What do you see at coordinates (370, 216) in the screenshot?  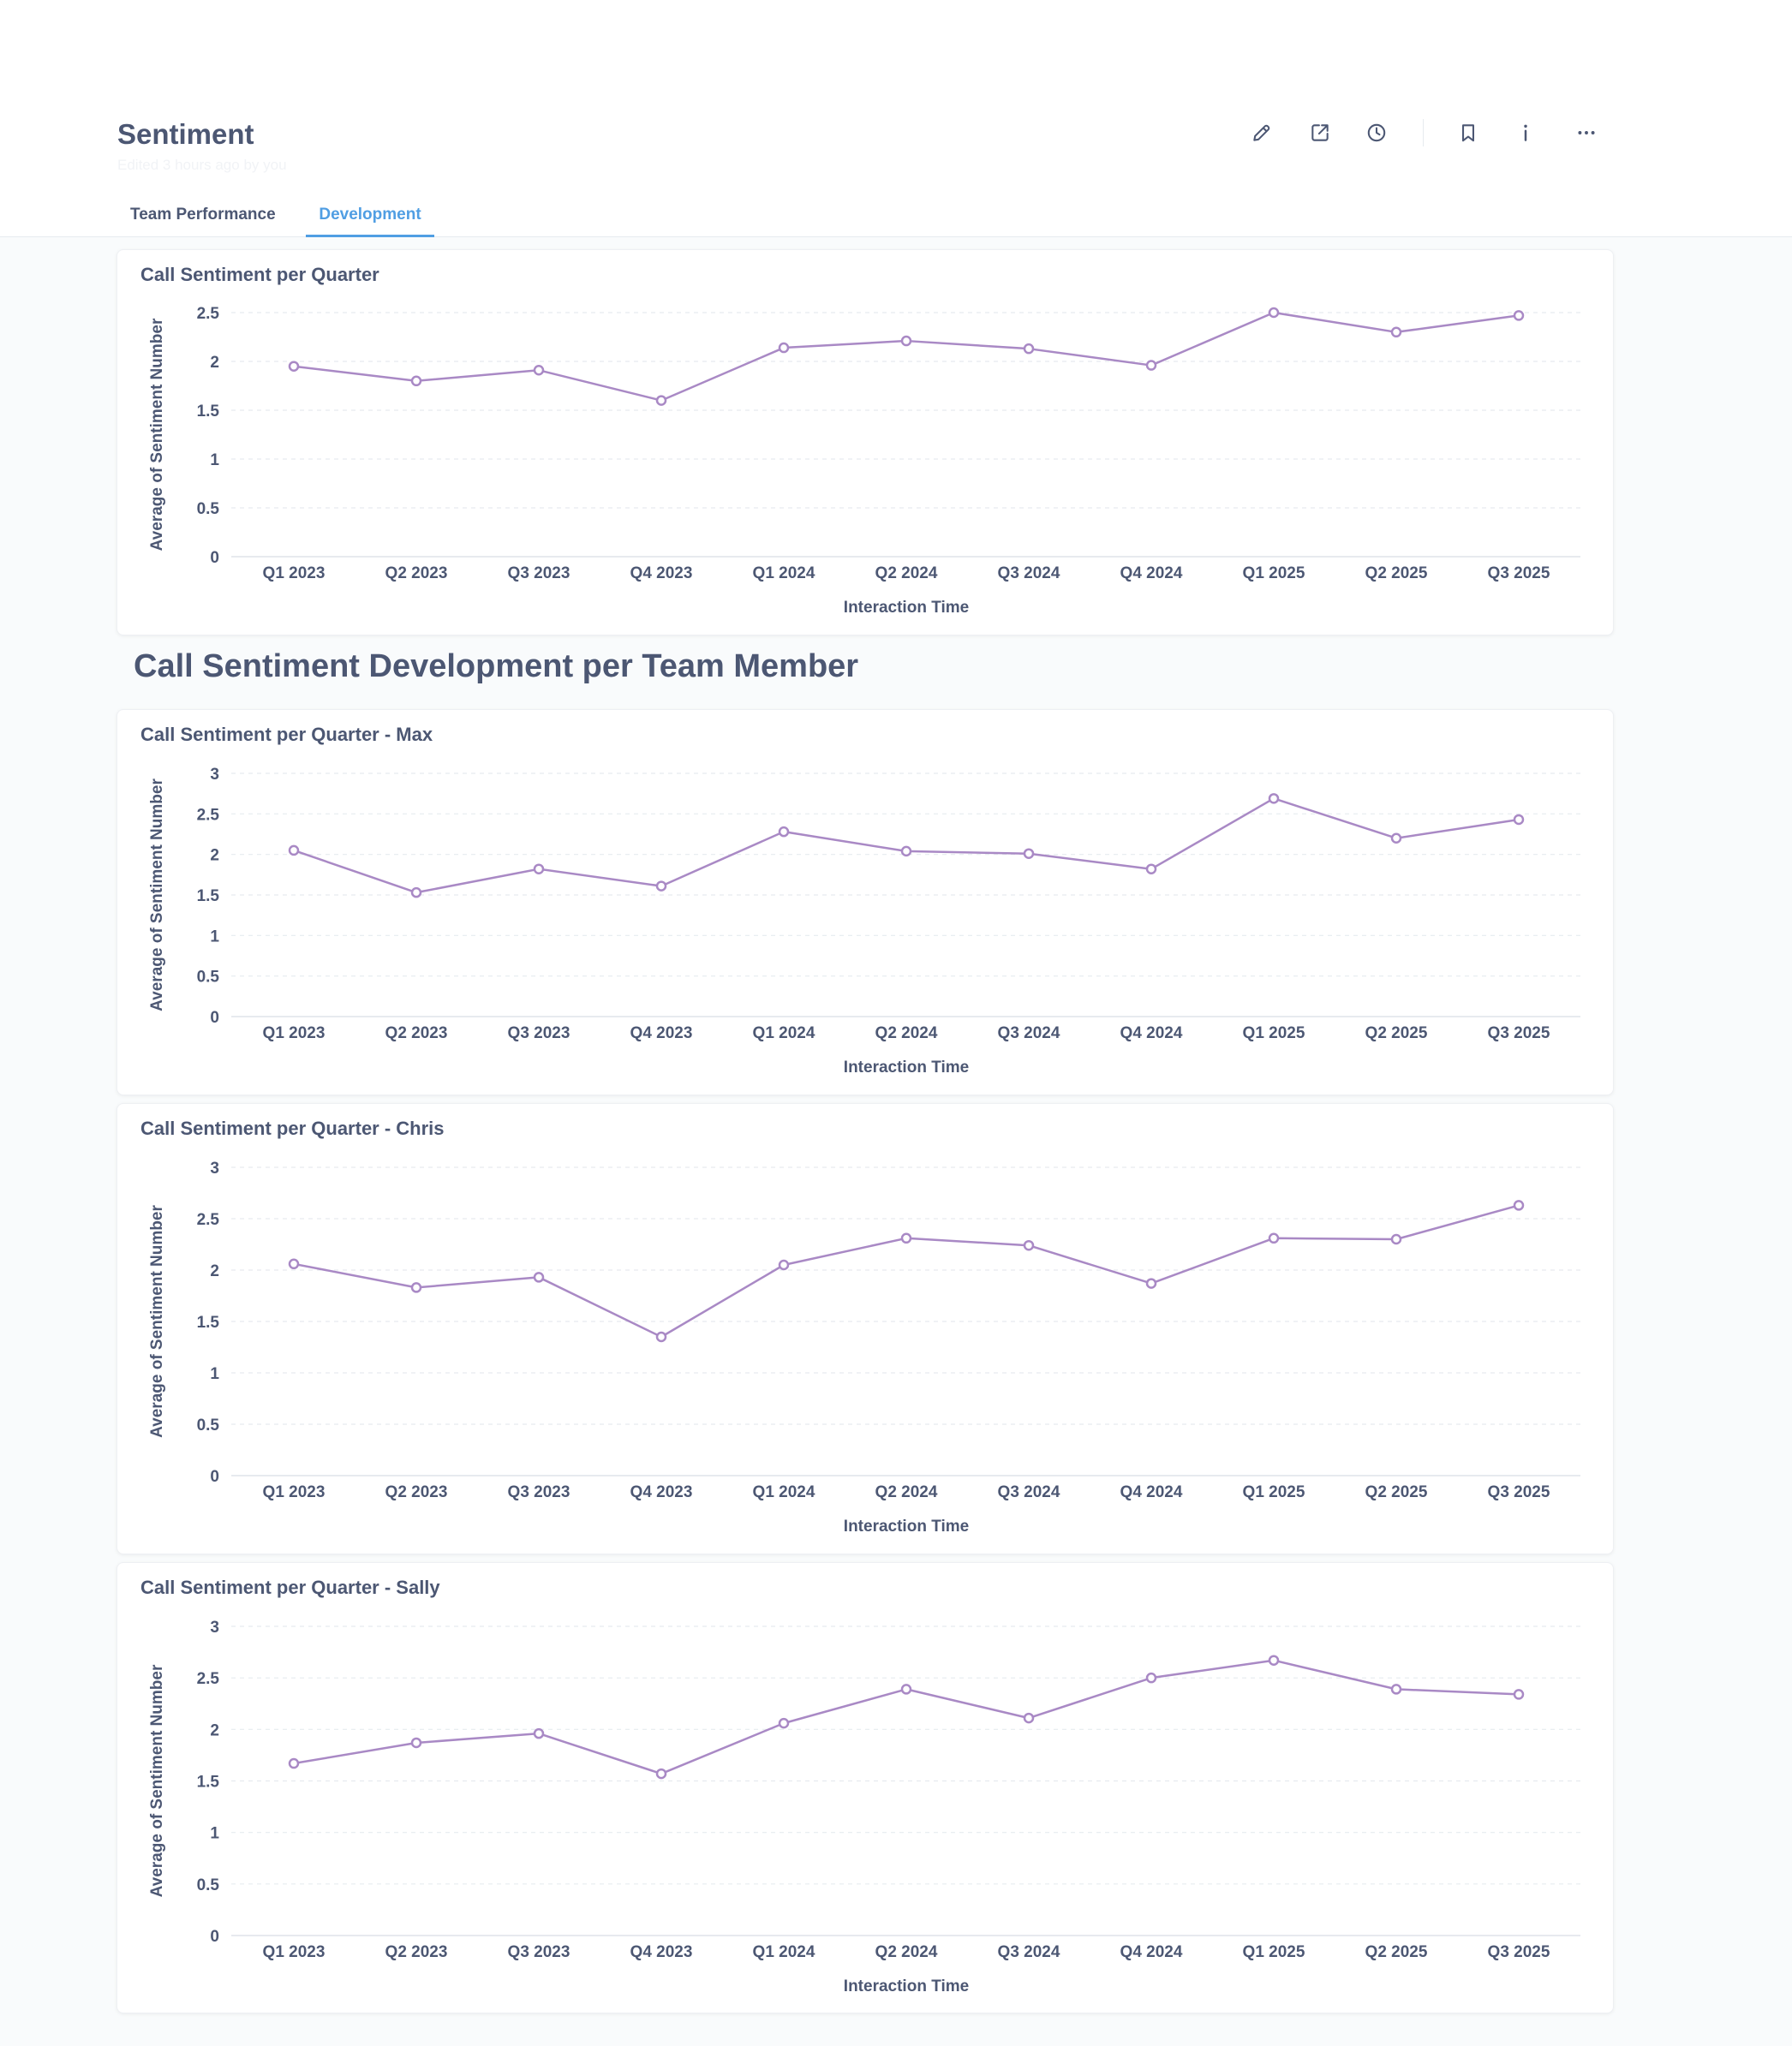 I see `tab-development: Development` at bounding box center [370, 216].